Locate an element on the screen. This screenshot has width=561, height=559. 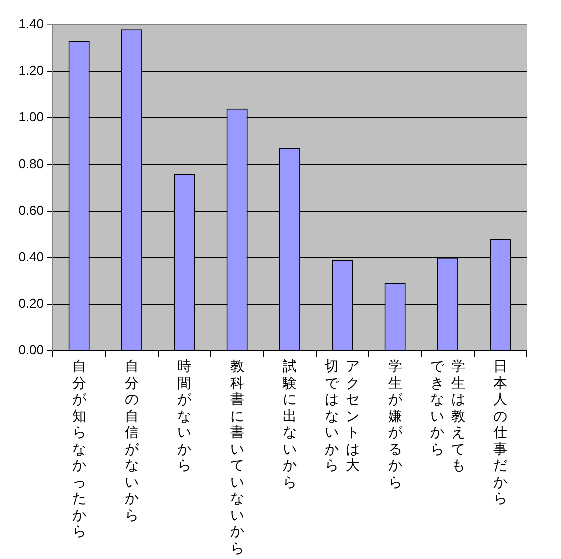
category-label: アクセントは大切ではないから is located at coordinates (342, 416).